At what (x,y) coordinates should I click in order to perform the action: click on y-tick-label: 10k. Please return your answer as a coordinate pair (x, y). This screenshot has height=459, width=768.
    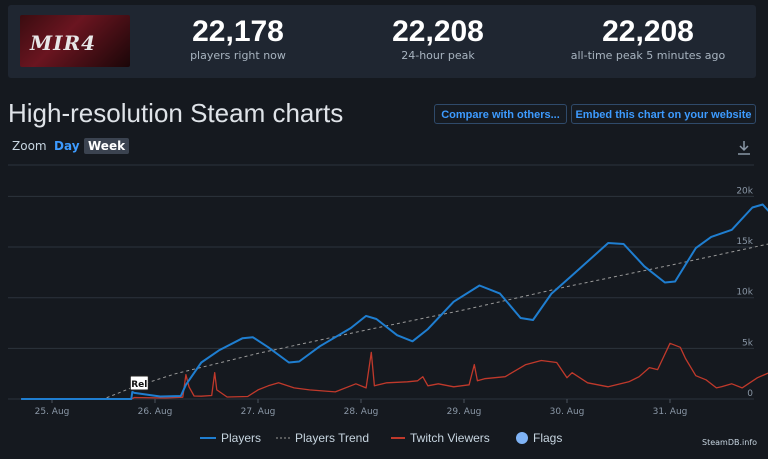
    Looking at the image, I should click on (744, 293).